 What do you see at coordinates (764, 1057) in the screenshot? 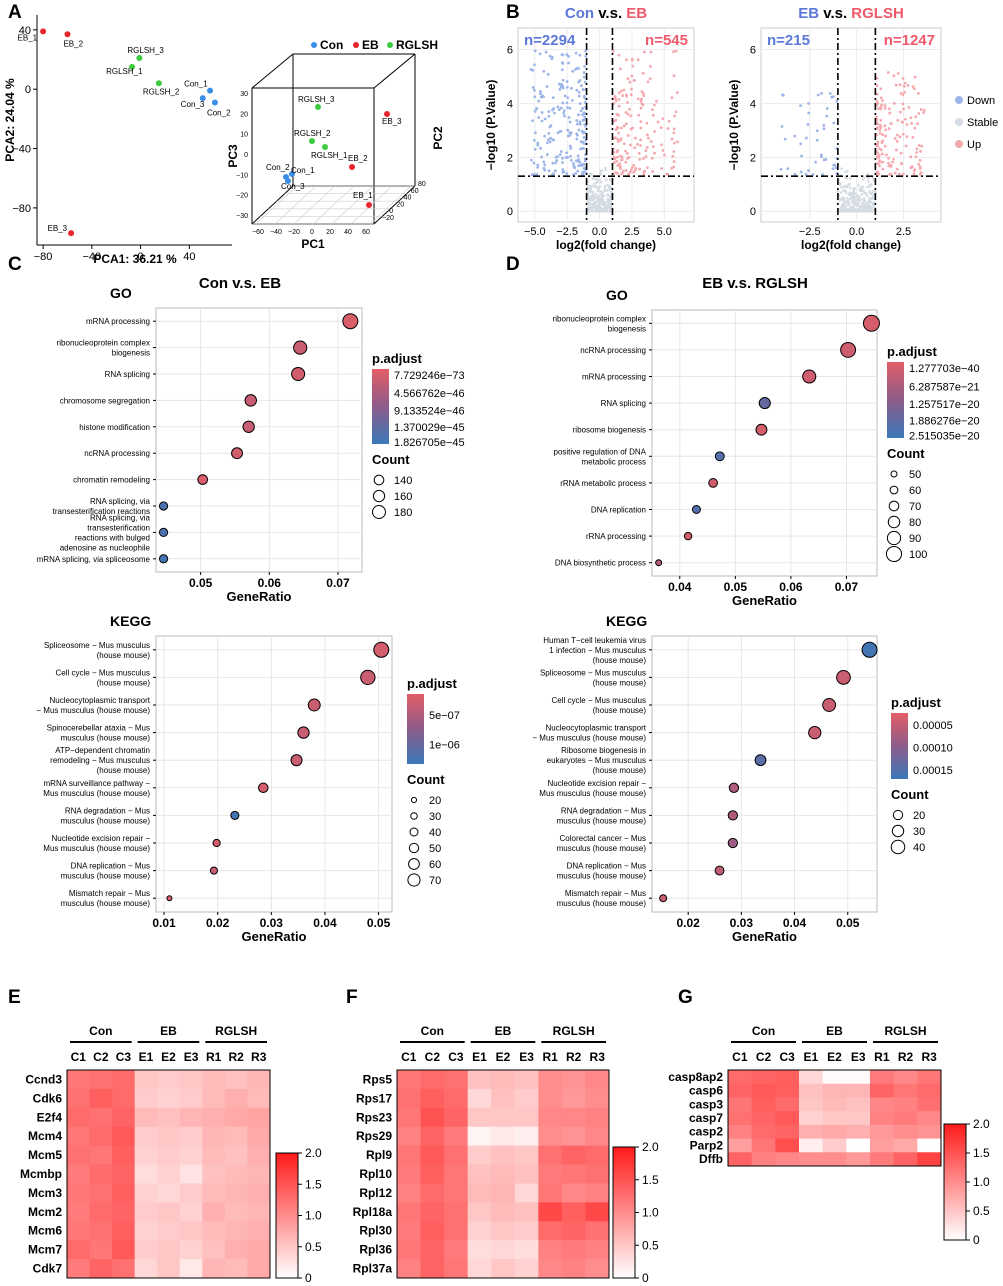
I see `column-label: C2` at bounding box center [764, 1057].